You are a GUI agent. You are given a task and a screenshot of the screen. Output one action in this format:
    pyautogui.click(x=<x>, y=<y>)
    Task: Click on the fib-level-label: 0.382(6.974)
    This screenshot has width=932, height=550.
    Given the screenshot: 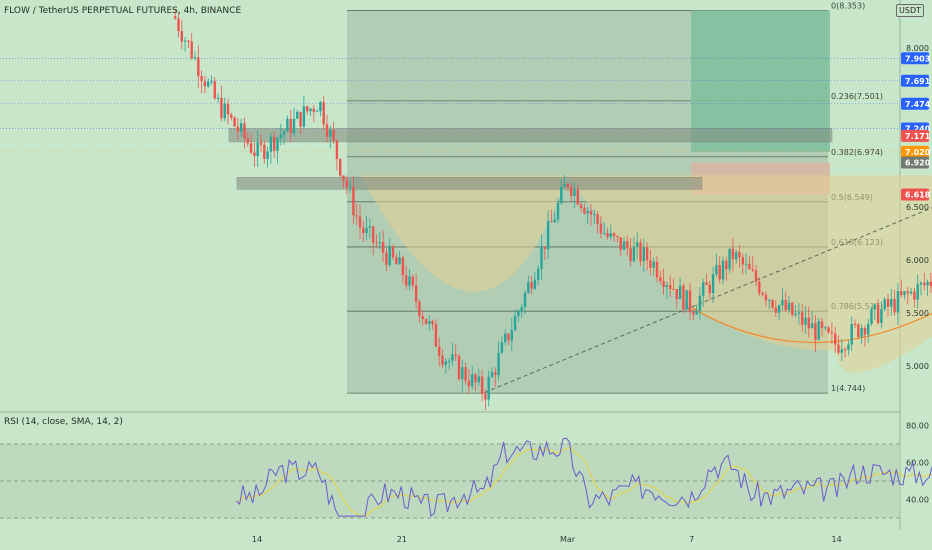 What is the action you would take?
    pyautogui.click(x=857, y=152)
    